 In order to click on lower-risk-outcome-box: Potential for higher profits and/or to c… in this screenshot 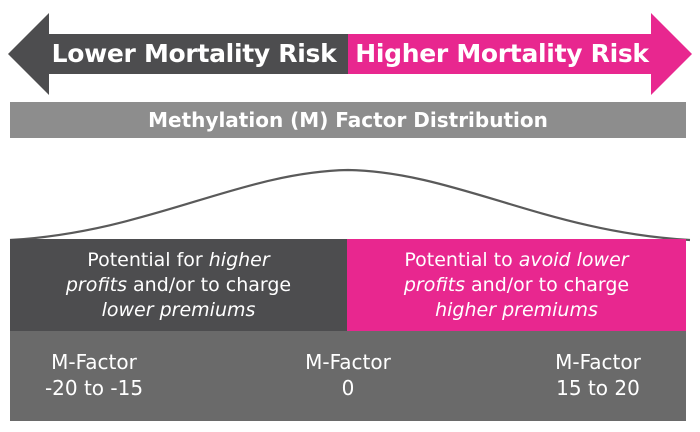, I will do `click(178, 285)`.